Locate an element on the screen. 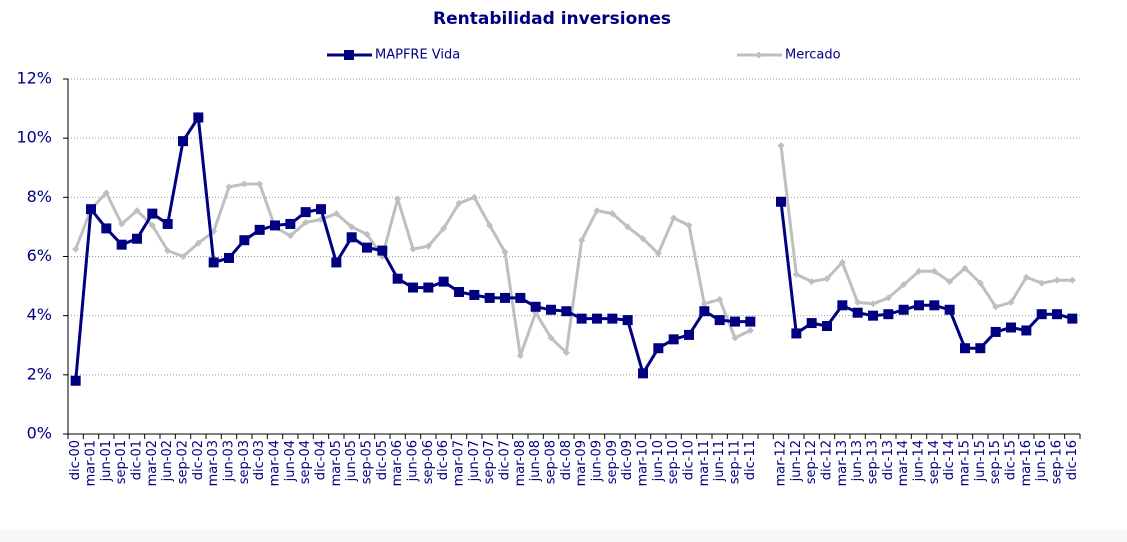  x-tick-label: mar-11 is located at coordinates (704, 463).